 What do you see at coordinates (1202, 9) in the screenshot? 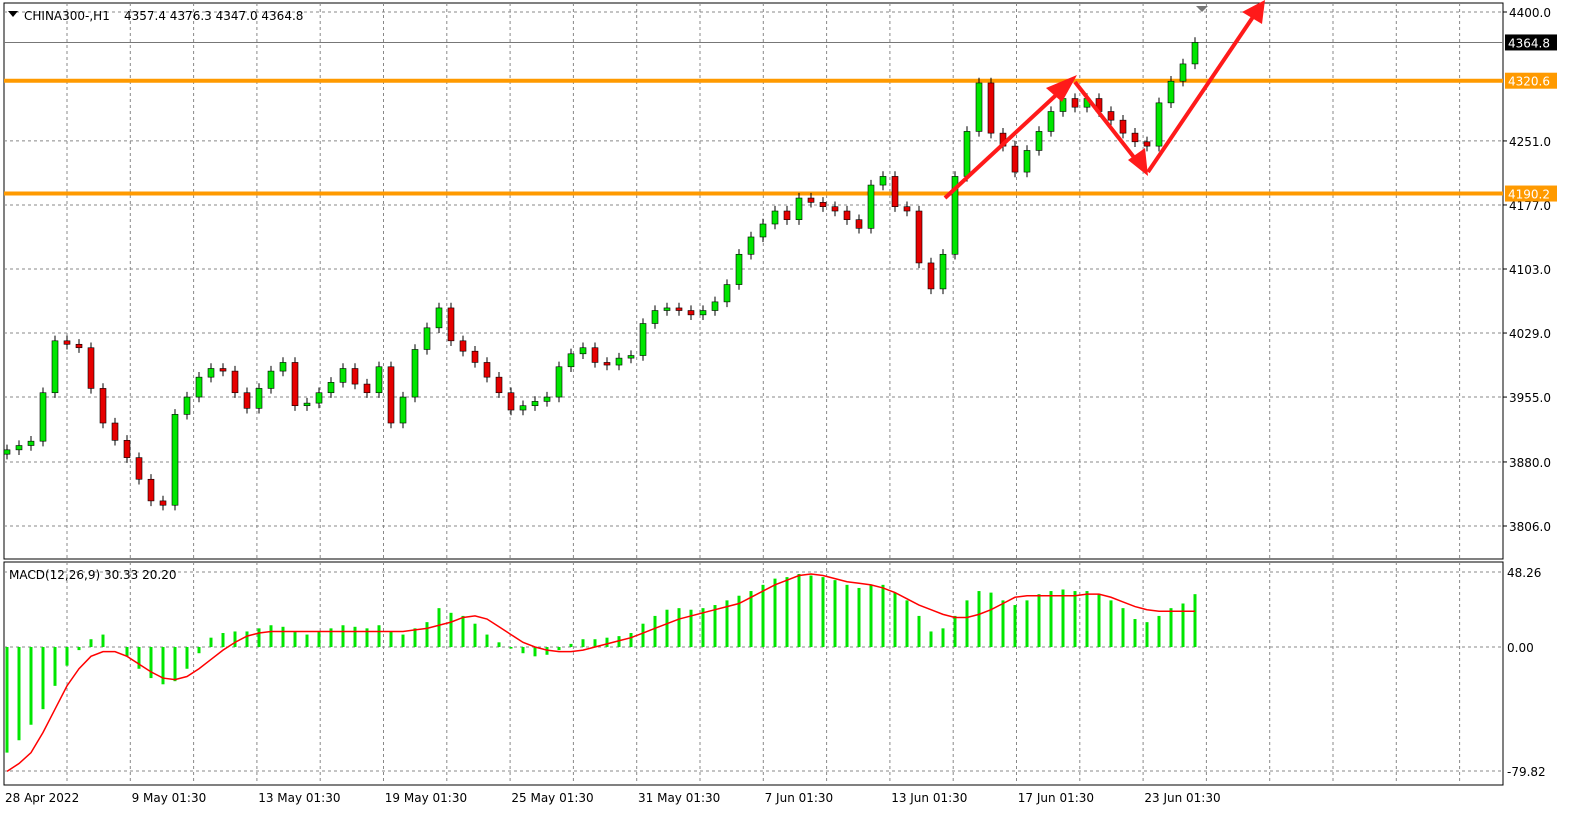
I see `shift-marker-icon` at bounding box center [1202, 9].